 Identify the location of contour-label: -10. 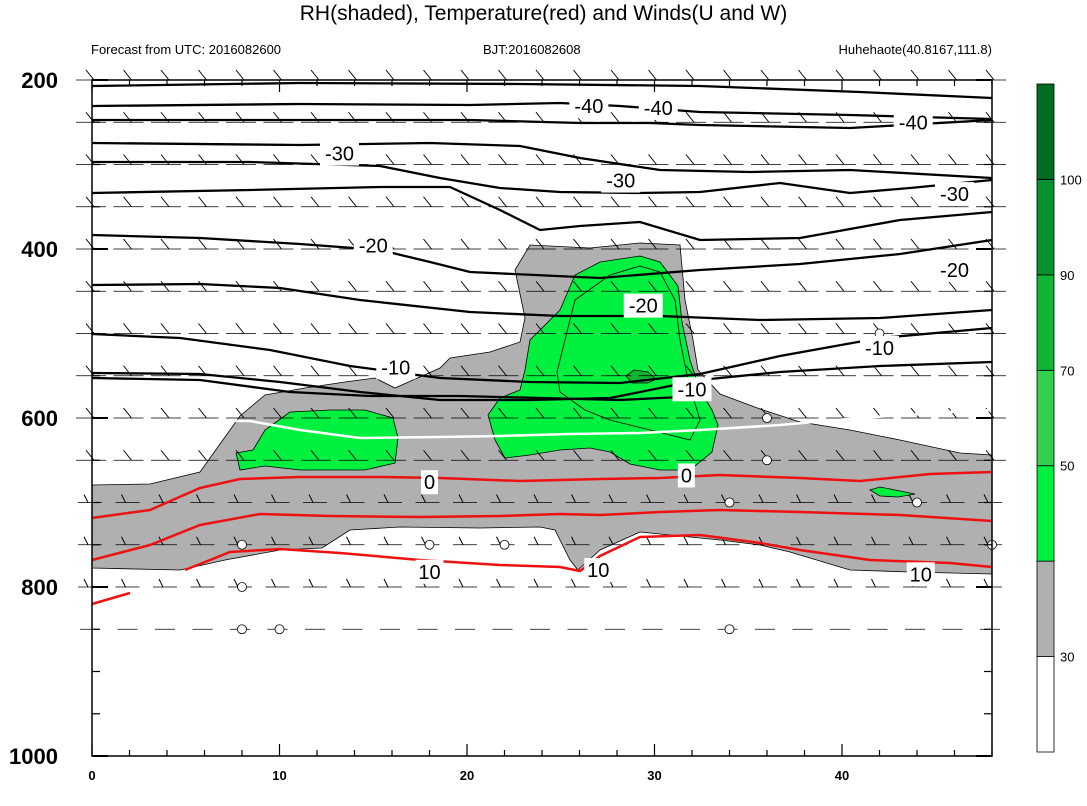
(395, 368).